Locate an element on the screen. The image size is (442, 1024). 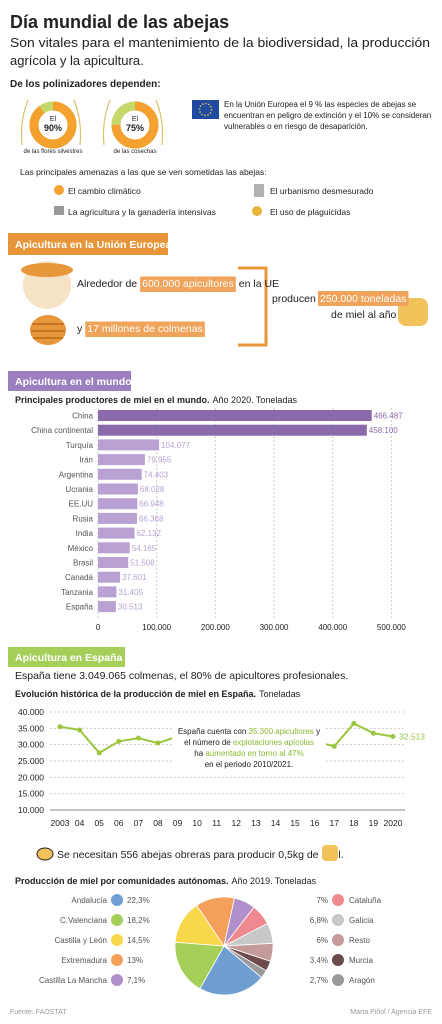
y-tick-label: Rusia is located at coordinates (83, 518).